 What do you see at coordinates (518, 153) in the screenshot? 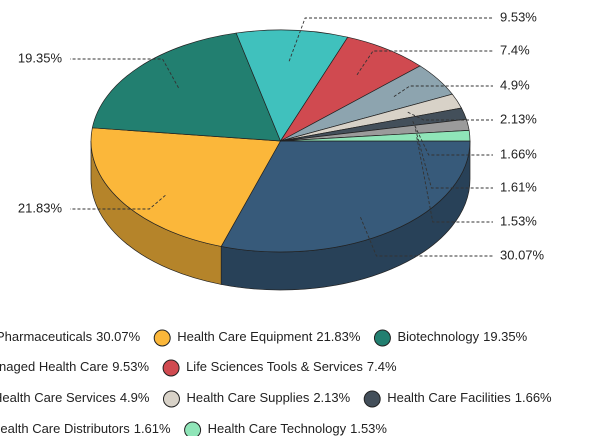
I see `data-label: 1.66%` at bounding box center [518, 153].